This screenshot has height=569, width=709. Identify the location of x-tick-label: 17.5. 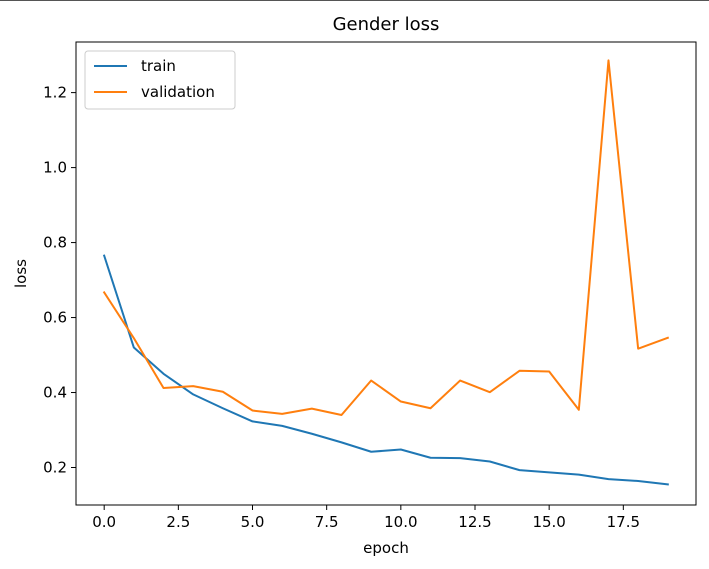
(623, 522).